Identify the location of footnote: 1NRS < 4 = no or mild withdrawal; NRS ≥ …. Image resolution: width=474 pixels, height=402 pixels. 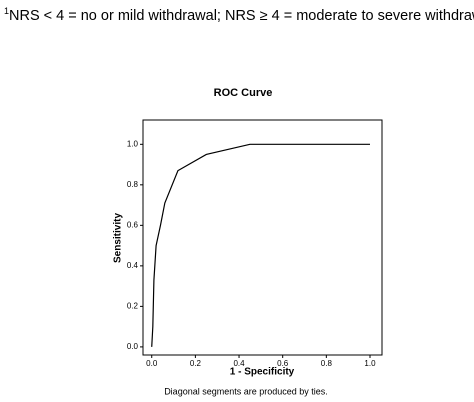
(239, 15).